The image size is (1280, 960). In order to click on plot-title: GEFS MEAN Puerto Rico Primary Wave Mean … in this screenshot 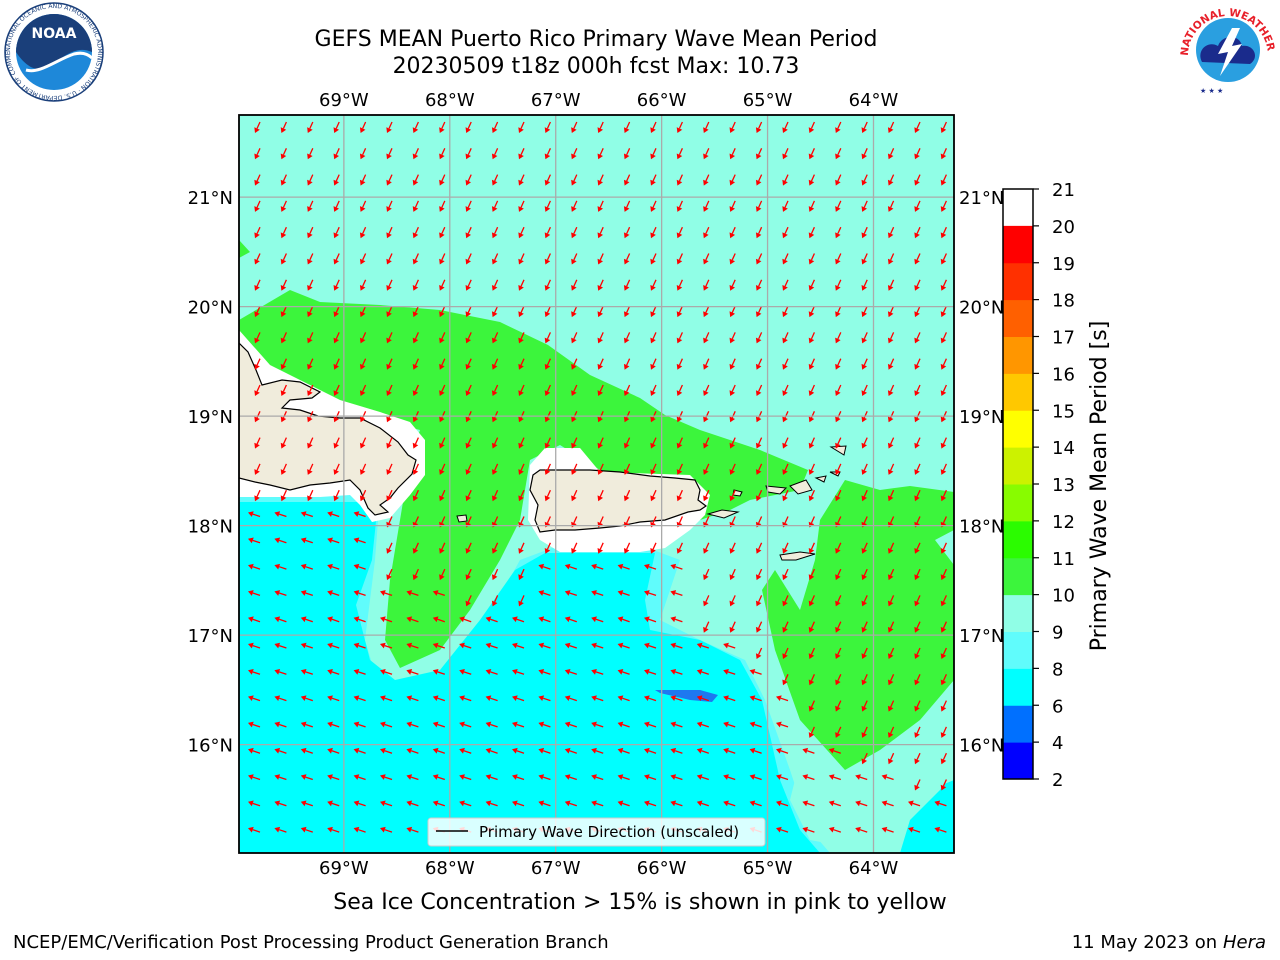, I will do `click(596, 39)`.